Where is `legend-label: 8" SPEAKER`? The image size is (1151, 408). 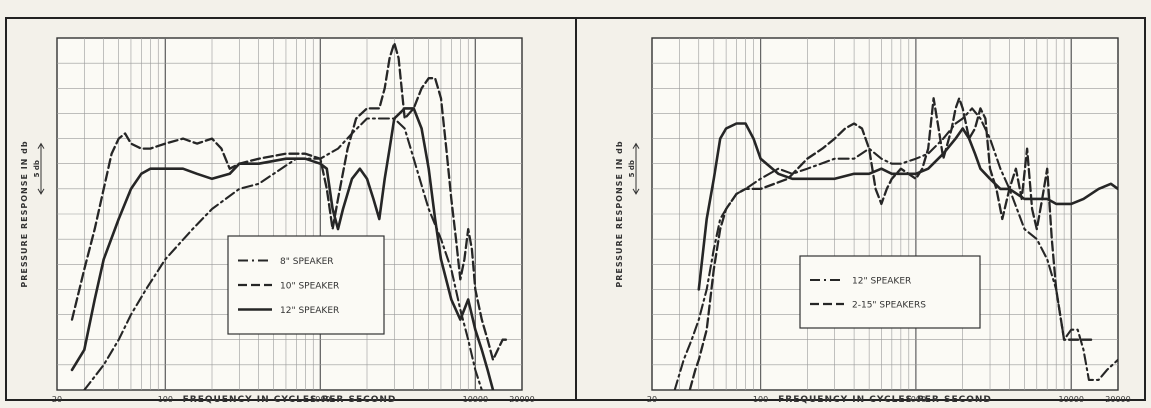
legend-label: 8" SPEAKER is located at coordinates (307, 262).